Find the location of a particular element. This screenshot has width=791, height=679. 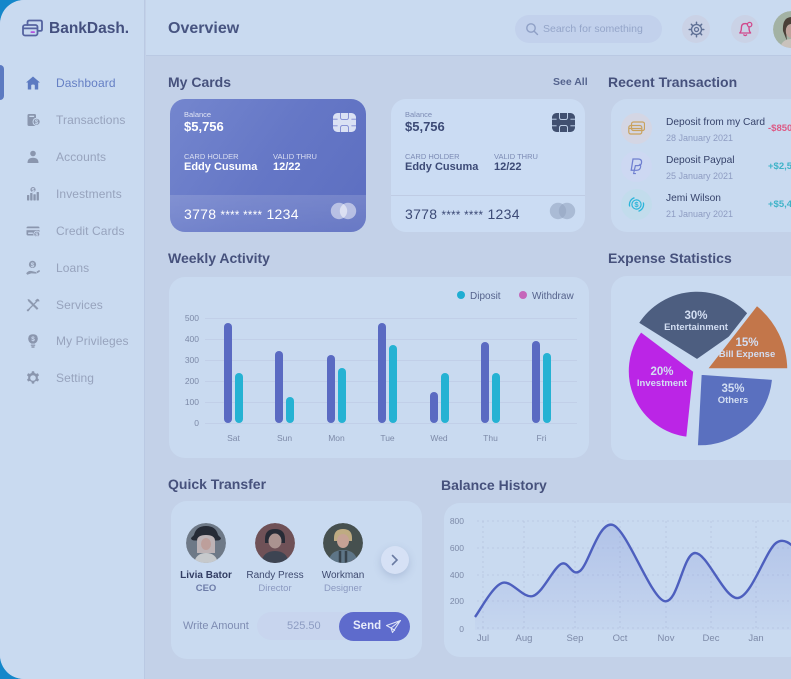

svg-text: Bill Expense is located at coordinates (747, 354).